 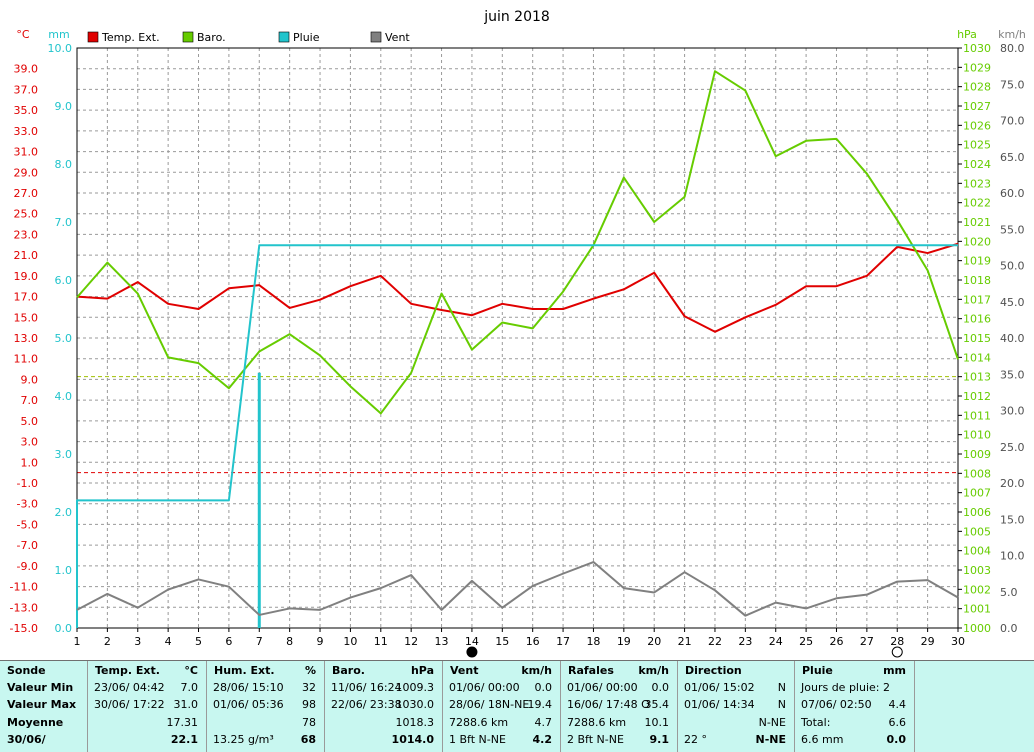 I want to click on baro-tick-label: 1027, so click(x=977, y=106).